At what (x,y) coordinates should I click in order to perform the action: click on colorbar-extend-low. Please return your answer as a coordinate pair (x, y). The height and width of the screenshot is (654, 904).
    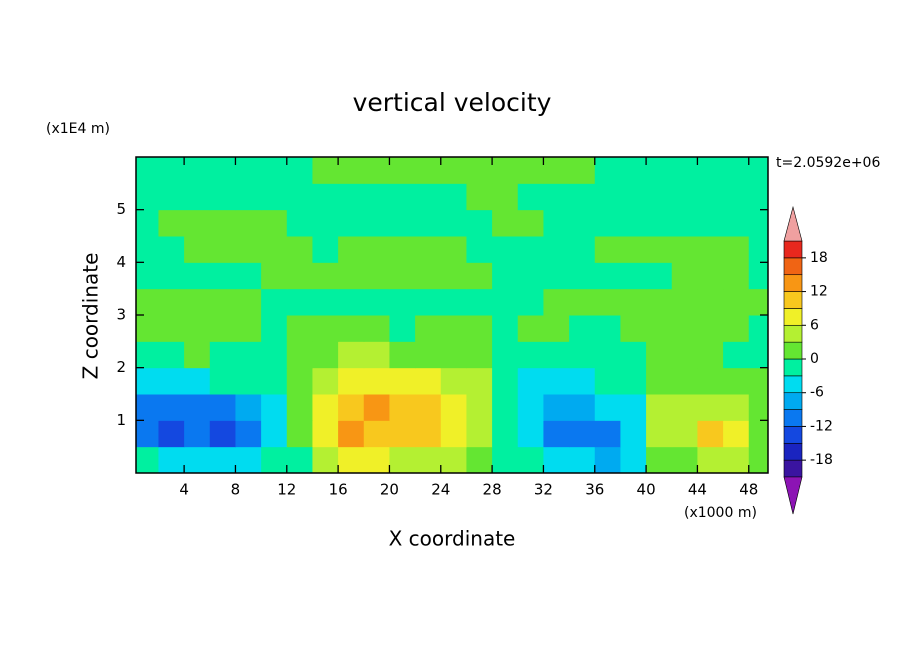
    Looking at the image, I should click on (793, 495).